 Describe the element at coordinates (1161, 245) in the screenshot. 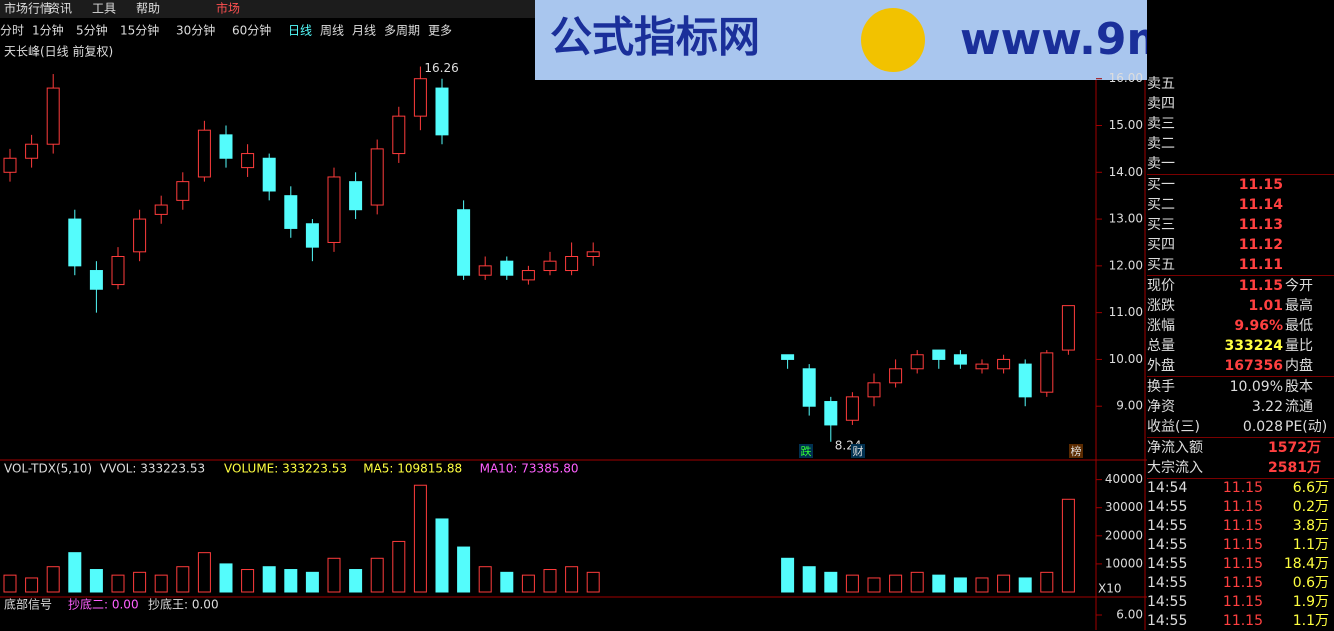

I see `buy-label: 买四` at that location.